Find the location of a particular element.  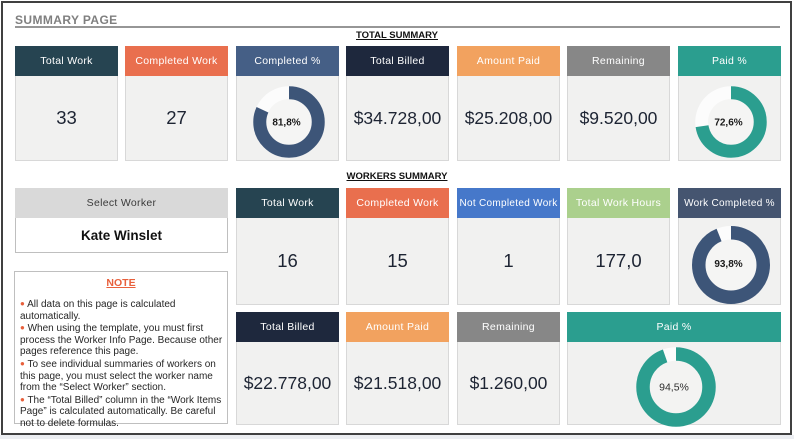

svg-text: 72,6% is located at coordinates (728, 122).